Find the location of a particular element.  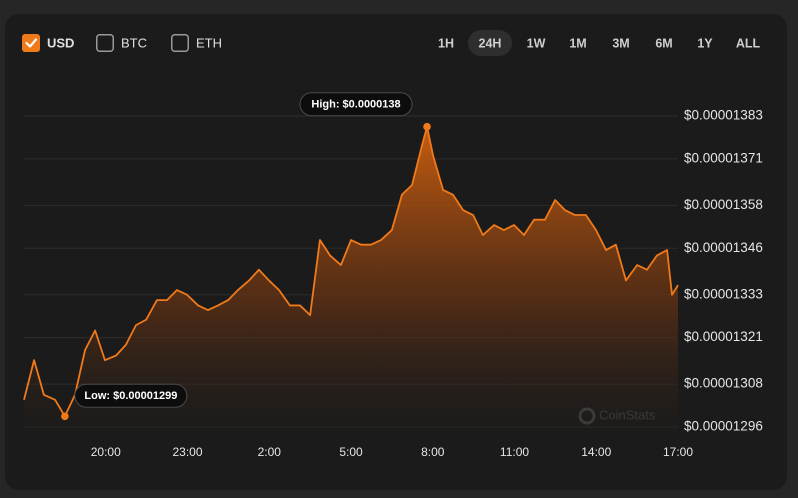

y-tick-label: $0.00001333 is located at coordinates (723, 293).